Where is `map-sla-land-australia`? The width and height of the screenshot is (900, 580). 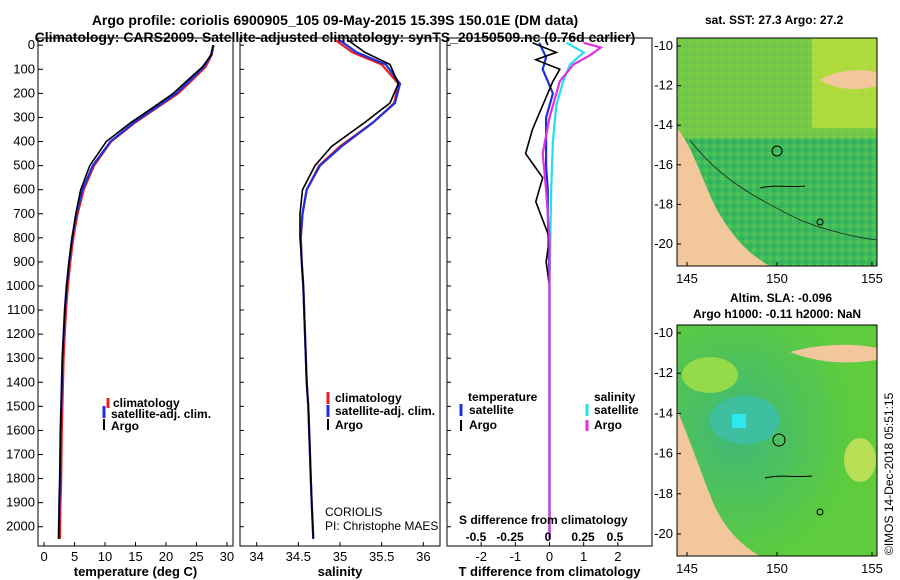
map-sla-land-australia is located at coordinates (718, 483).